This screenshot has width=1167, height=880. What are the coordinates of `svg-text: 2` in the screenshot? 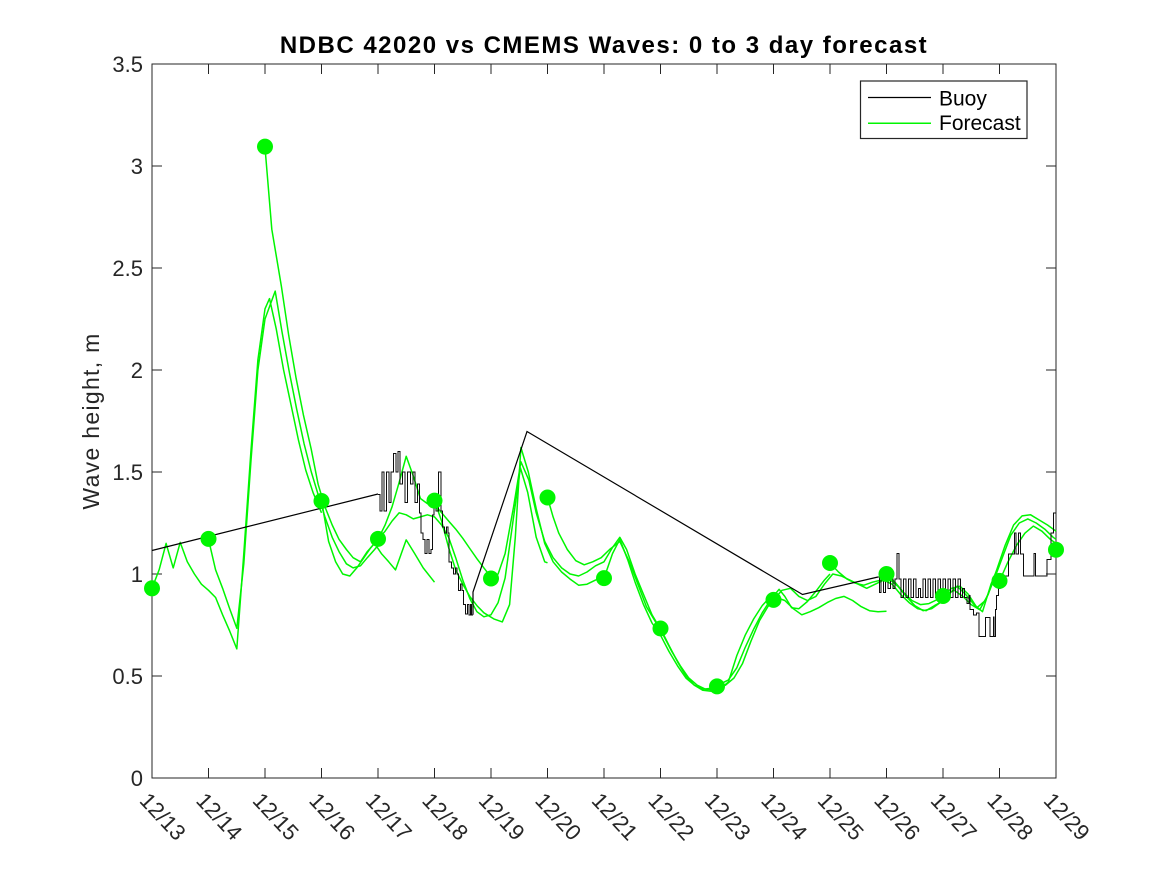 It's located at (137, 370).